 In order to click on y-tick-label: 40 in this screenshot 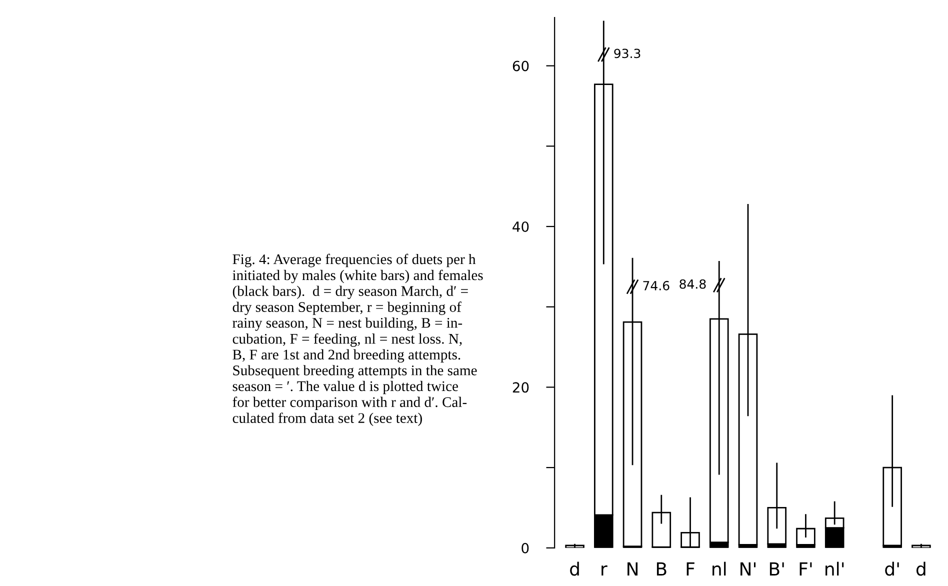, I will do `click(520, 226)`.